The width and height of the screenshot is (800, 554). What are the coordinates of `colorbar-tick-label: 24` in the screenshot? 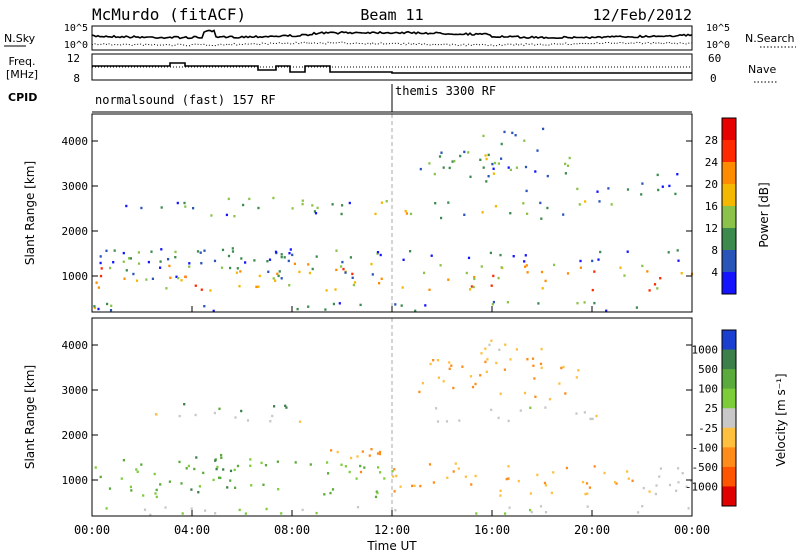 It's located at (712, 162).